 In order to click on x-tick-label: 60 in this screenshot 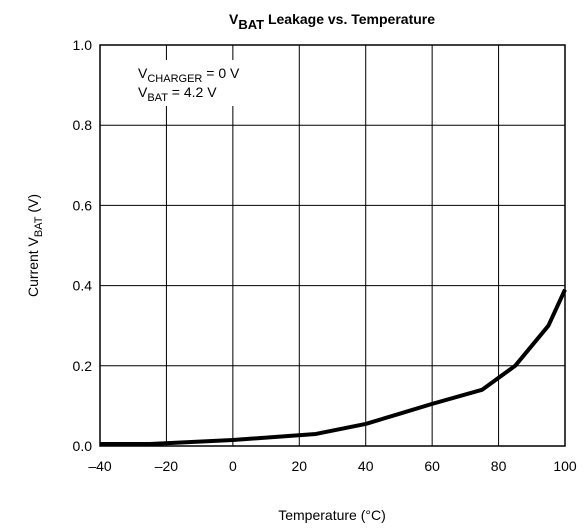, I will do `click(432, 466)`.